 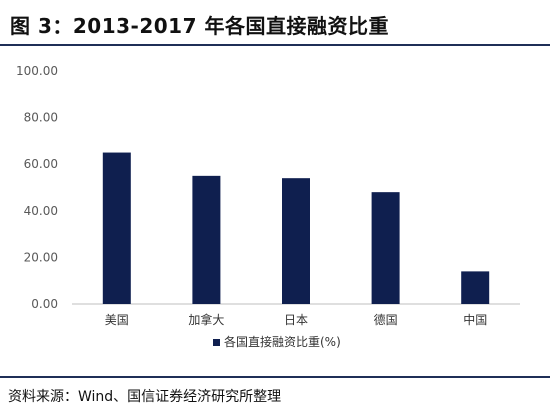 I want to click on legend-swatch, so click(x=216, y=342).